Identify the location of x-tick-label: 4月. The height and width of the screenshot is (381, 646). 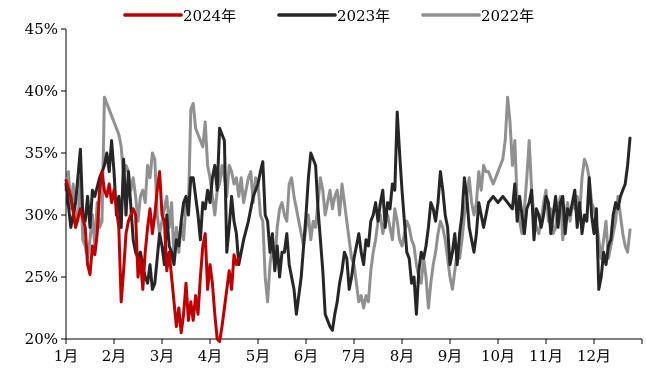
(210, 356).